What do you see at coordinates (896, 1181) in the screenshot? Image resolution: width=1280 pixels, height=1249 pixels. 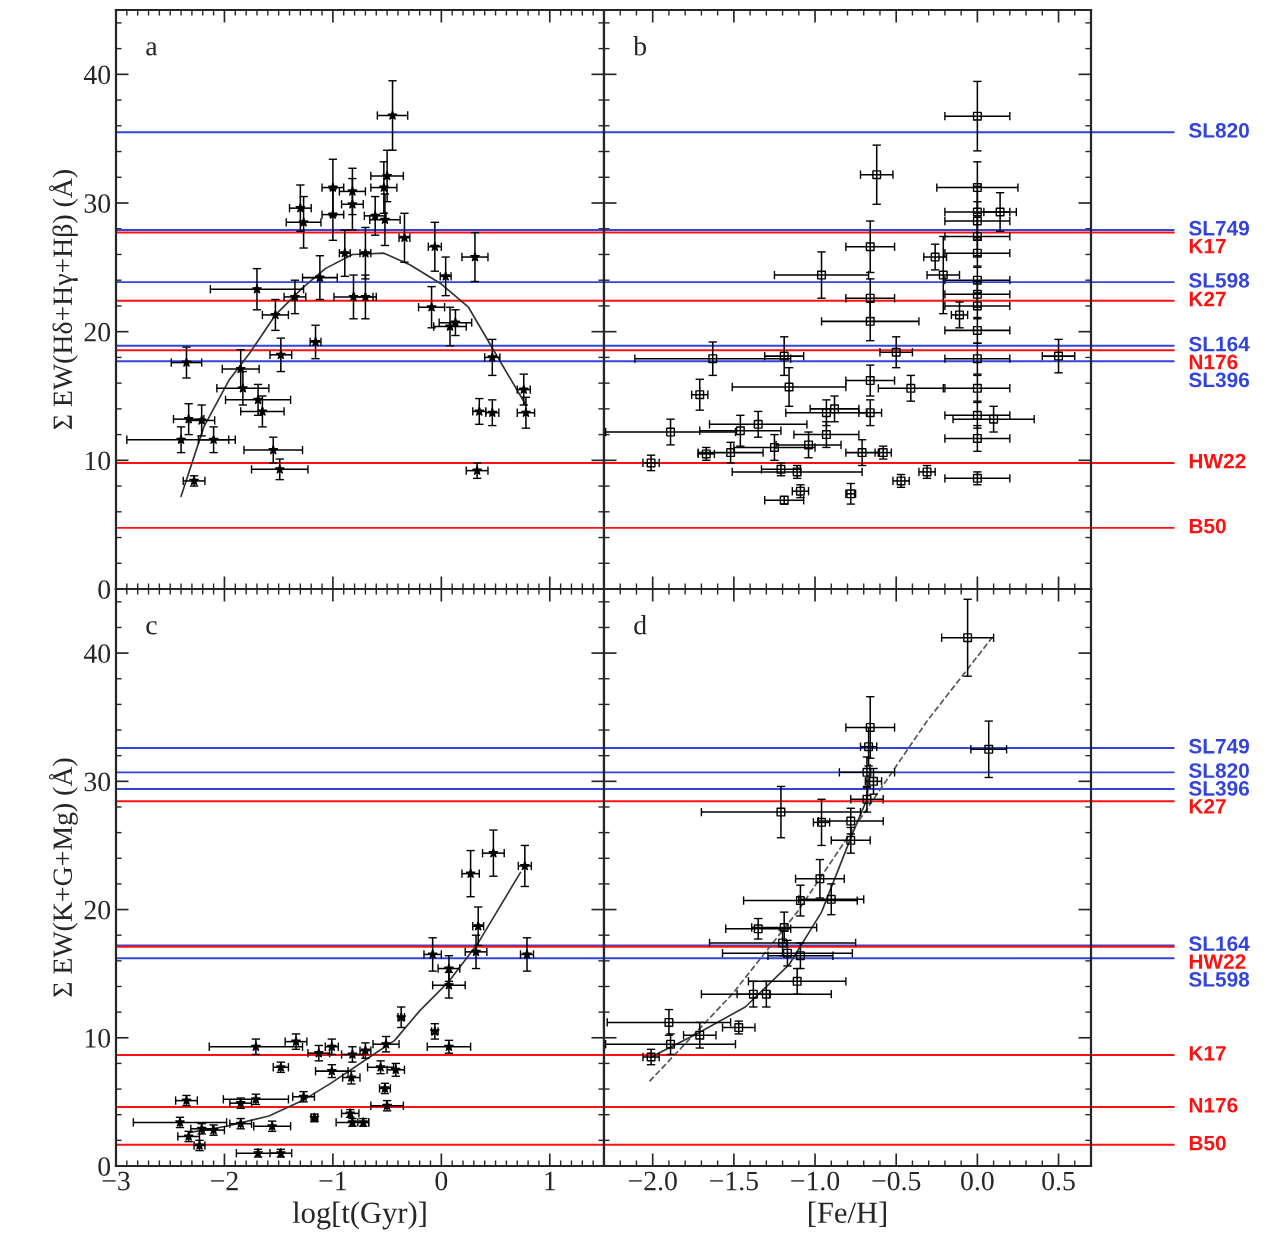 I see `x-tick-label: −0.5` at bounding box center [896, 1181].